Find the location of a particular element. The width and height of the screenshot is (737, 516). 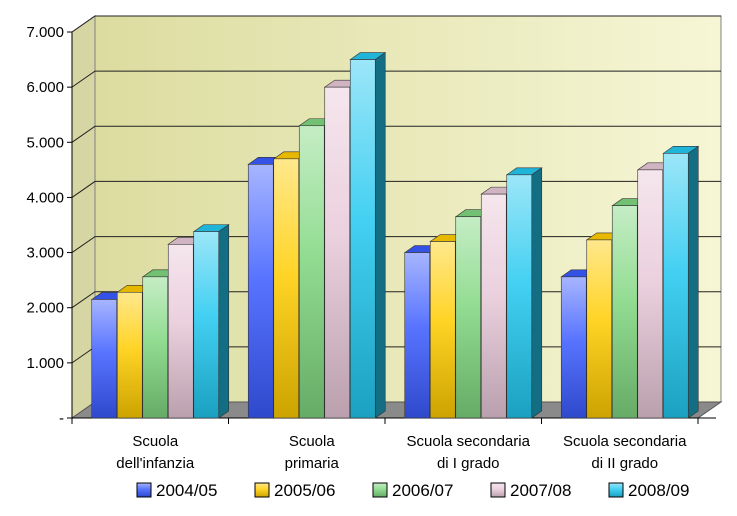

legend-item: 2007/08 is located at coordinates (530, 490).